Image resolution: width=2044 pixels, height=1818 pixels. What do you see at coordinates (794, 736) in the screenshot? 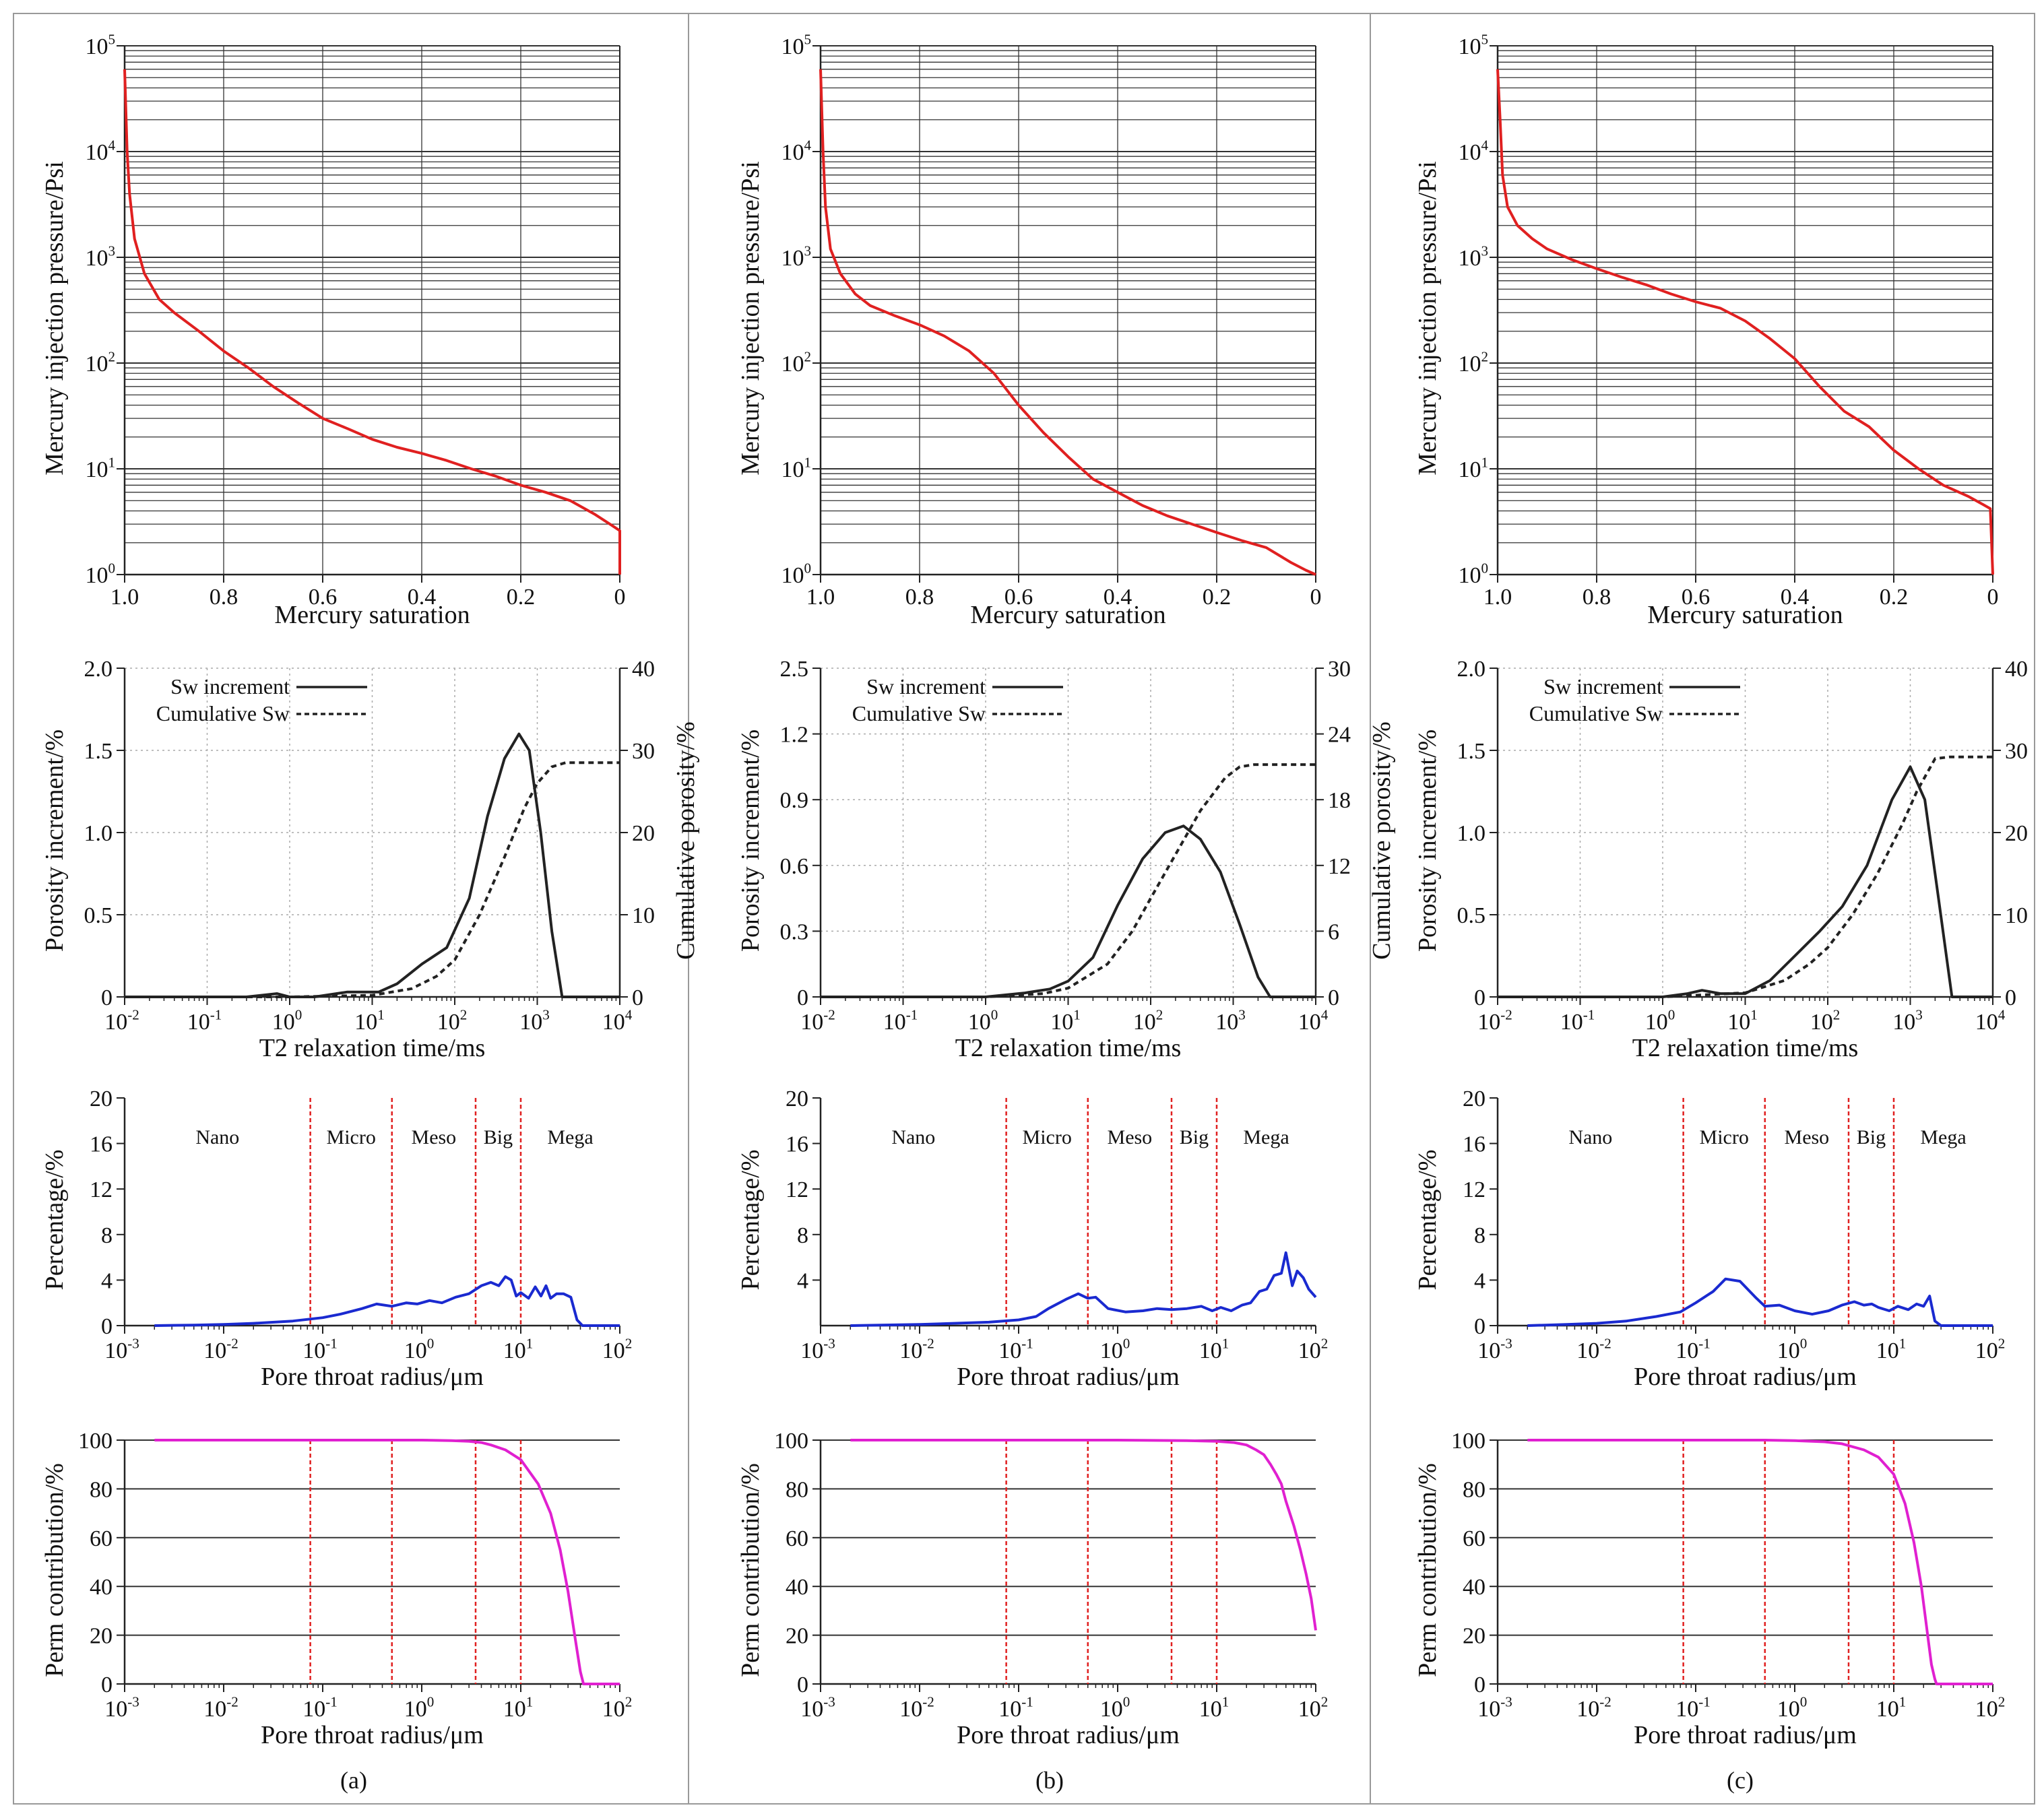
I see `y-tick-label: 1.2` at bounding box center [794, 736].